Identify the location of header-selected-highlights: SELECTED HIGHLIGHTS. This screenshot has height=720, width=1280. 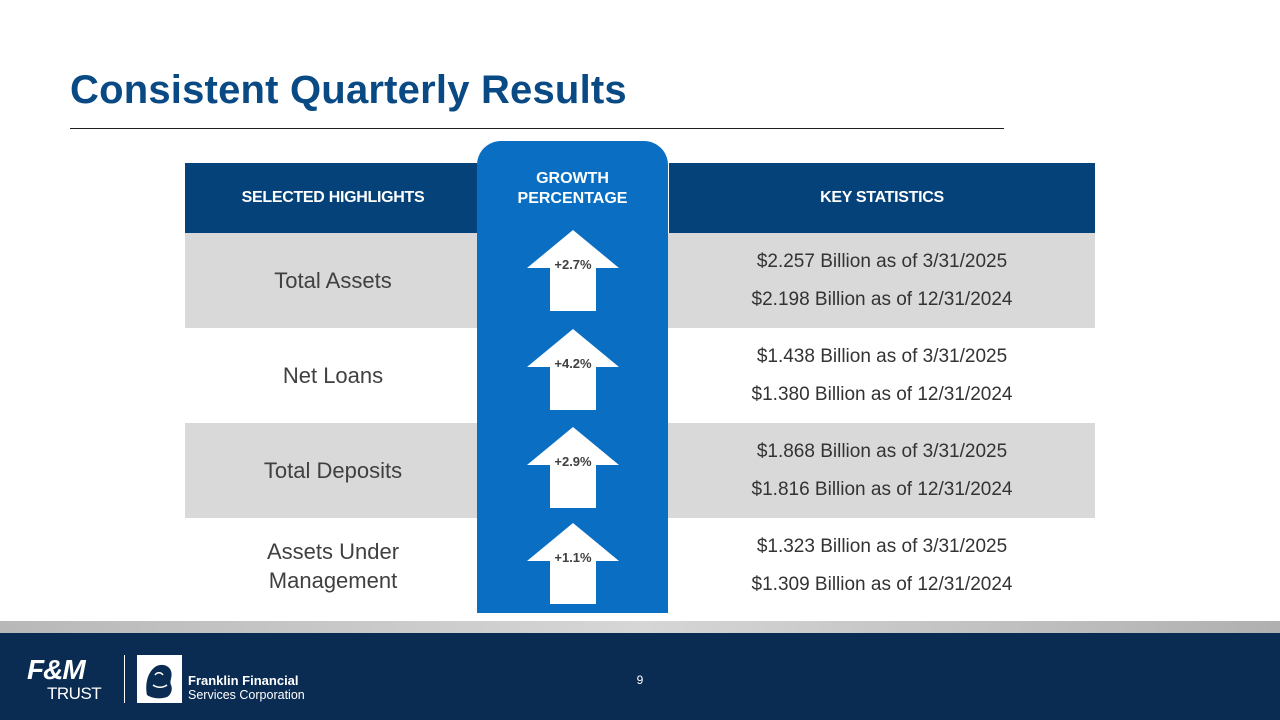
(331, 198).